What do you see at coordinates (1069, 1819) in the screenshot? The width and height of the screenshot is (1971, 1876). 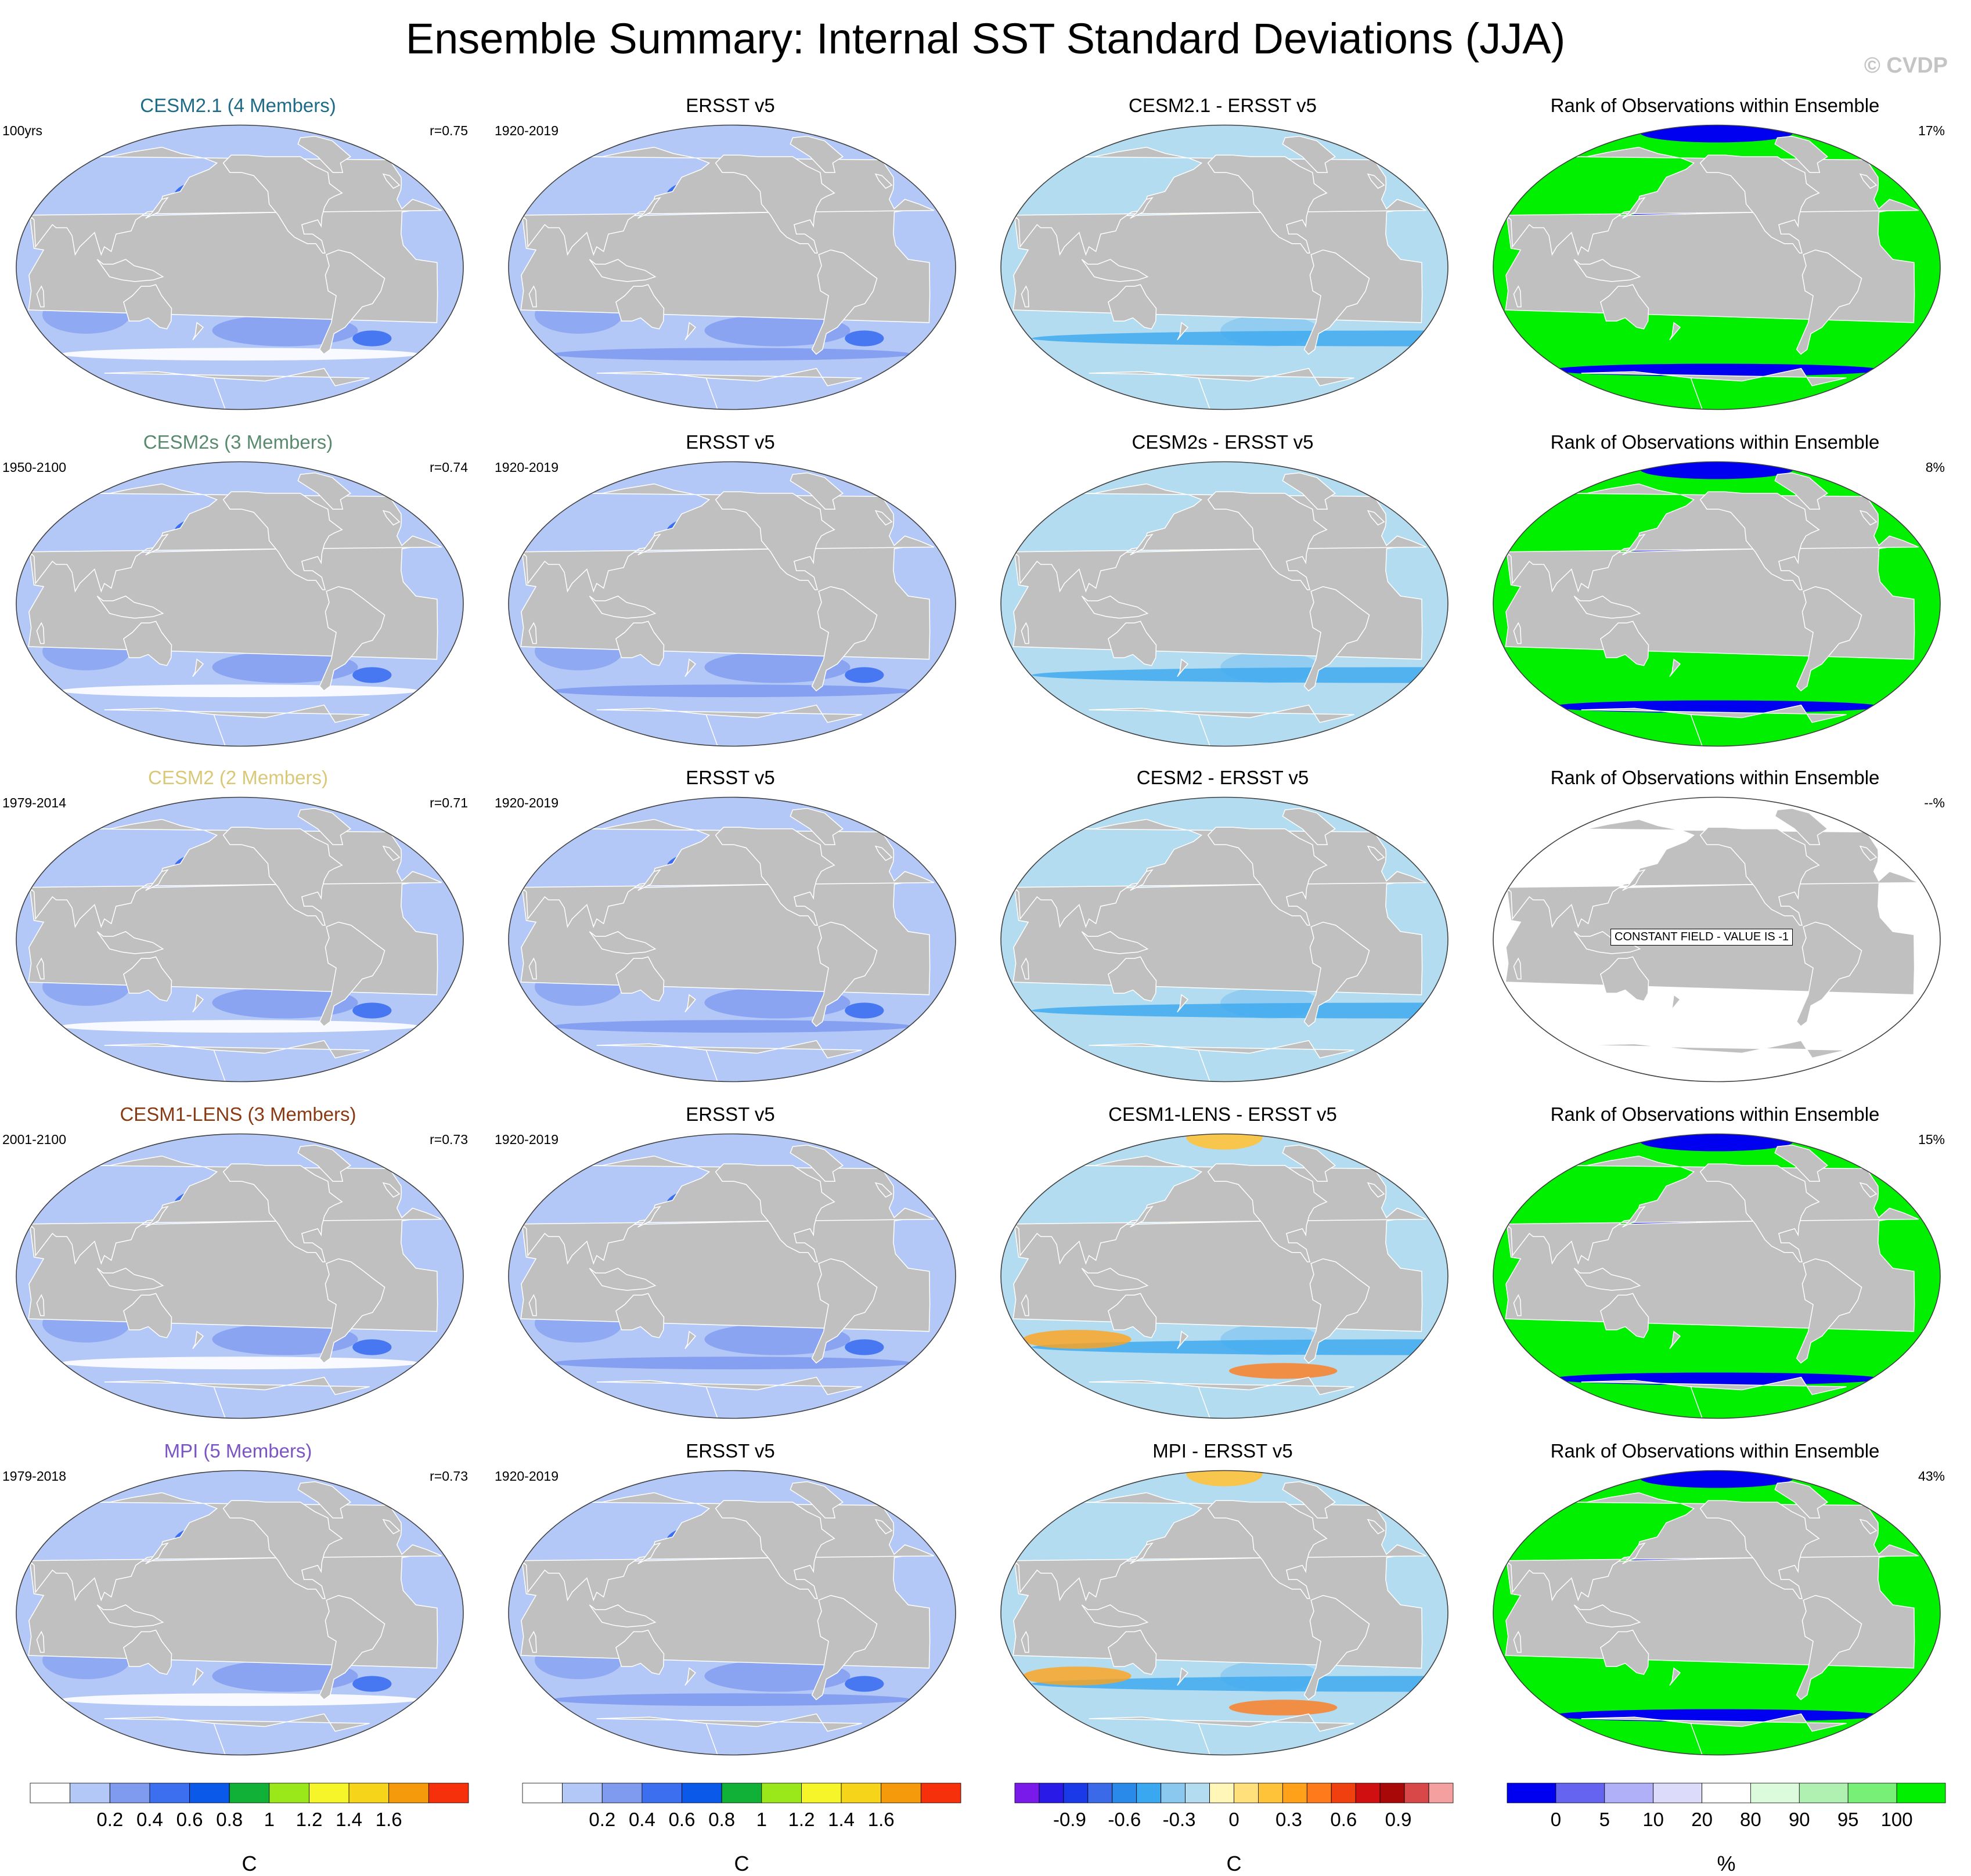 I see `colorbar-tick-label: -0.9` at bounding box center [1069, 1819].